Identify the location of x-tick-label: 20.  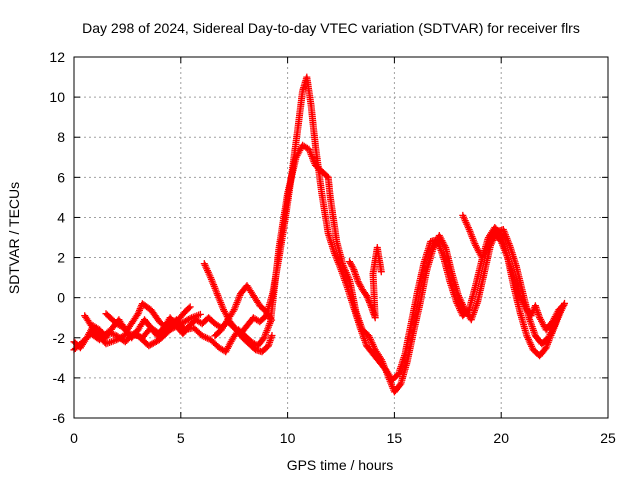
(501, 438).